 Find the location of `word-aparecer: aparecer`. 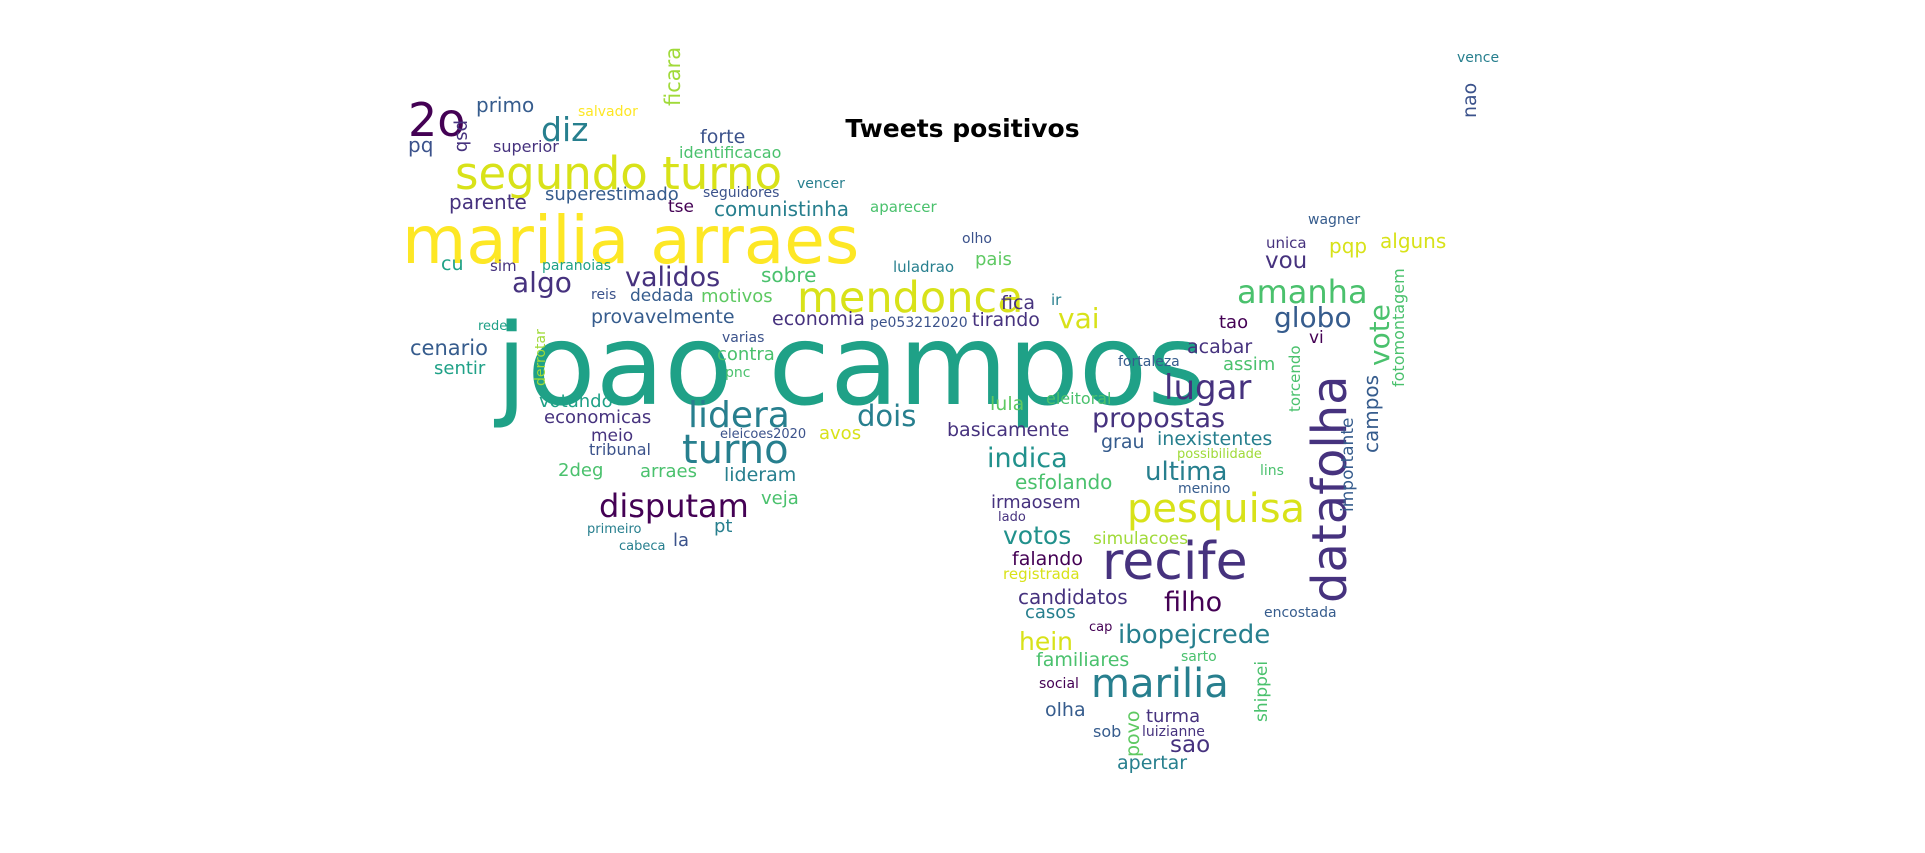

word-aparecer: aparecer is located at coordinates (903, 207).